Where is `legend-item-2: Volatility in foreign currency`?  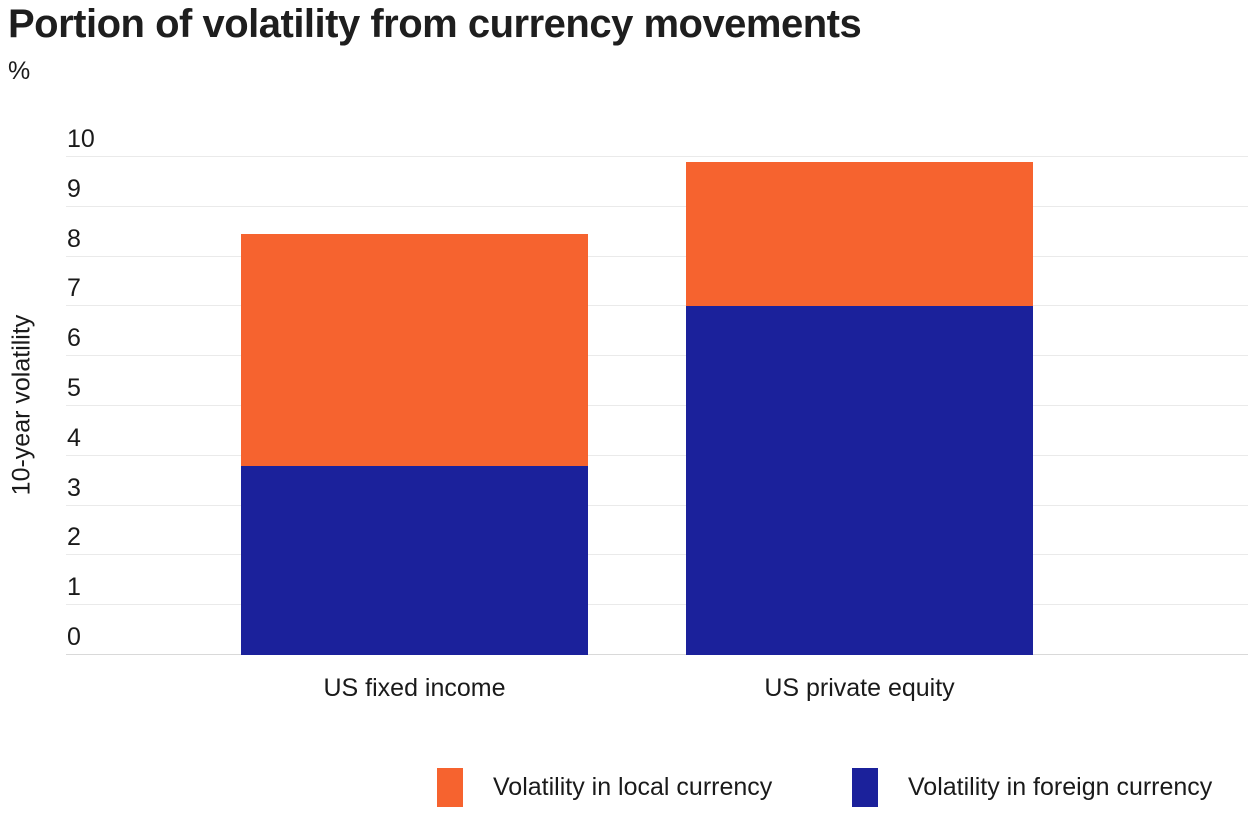
legend-item-2: Volatility in foreign currency is located at coordinates (1032, 787).